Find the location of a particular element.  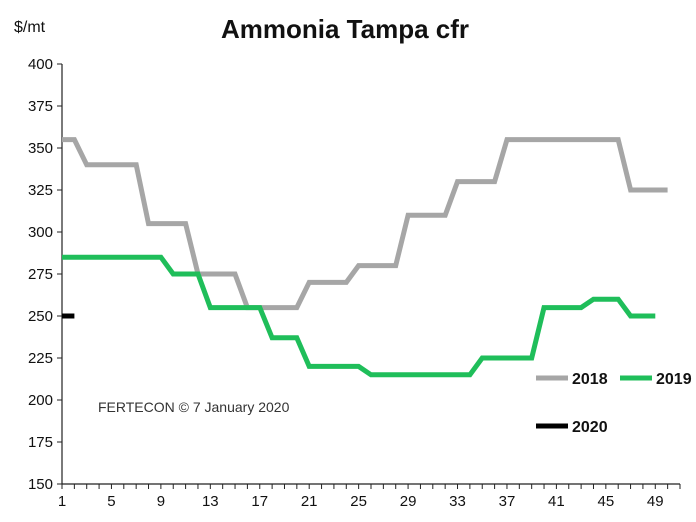

x-tick-label: 45 is located at coordinates (605, 501).